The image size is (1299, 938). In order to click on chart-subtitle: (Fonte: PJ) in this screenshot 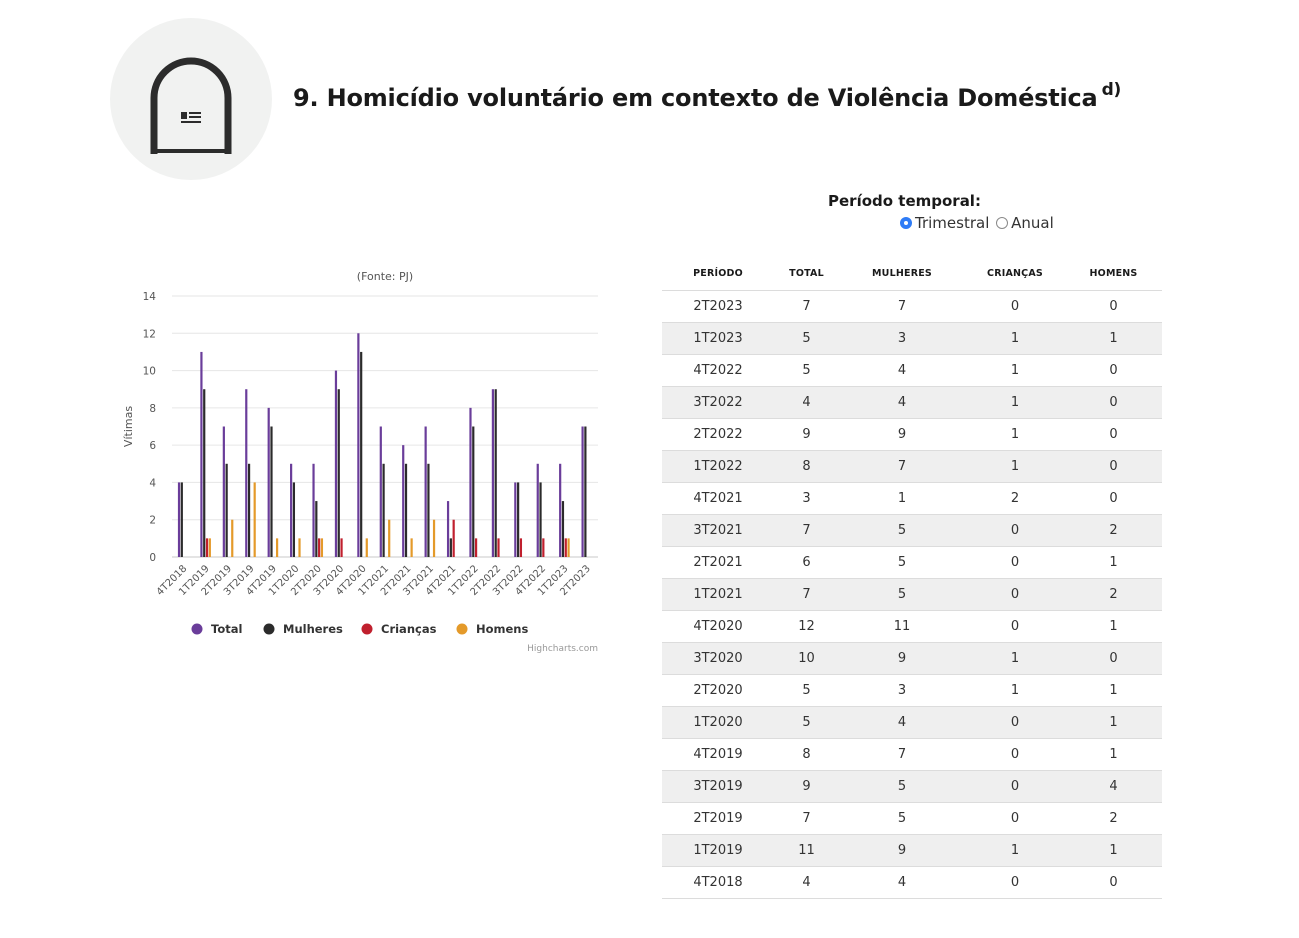, I will do `click(385, 276)`.